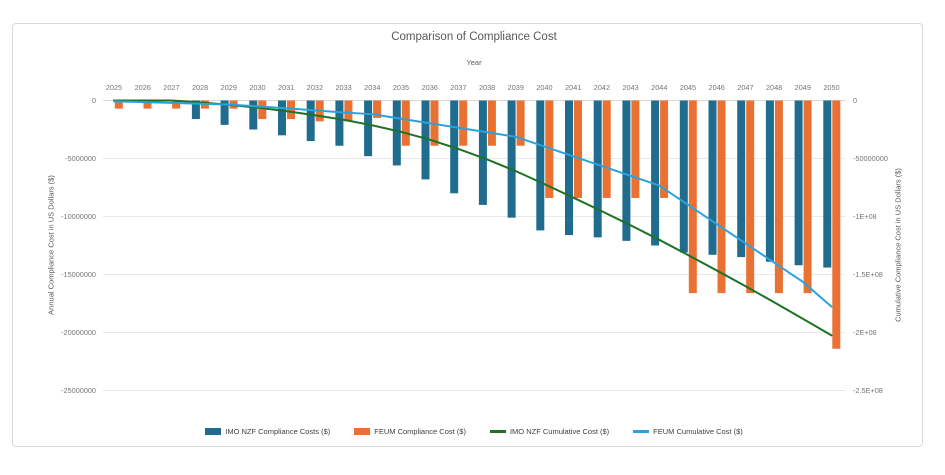 The width and height of the screenshot is (945, 475). I want to click on year-label-2038: 2038, so click(487, 87).